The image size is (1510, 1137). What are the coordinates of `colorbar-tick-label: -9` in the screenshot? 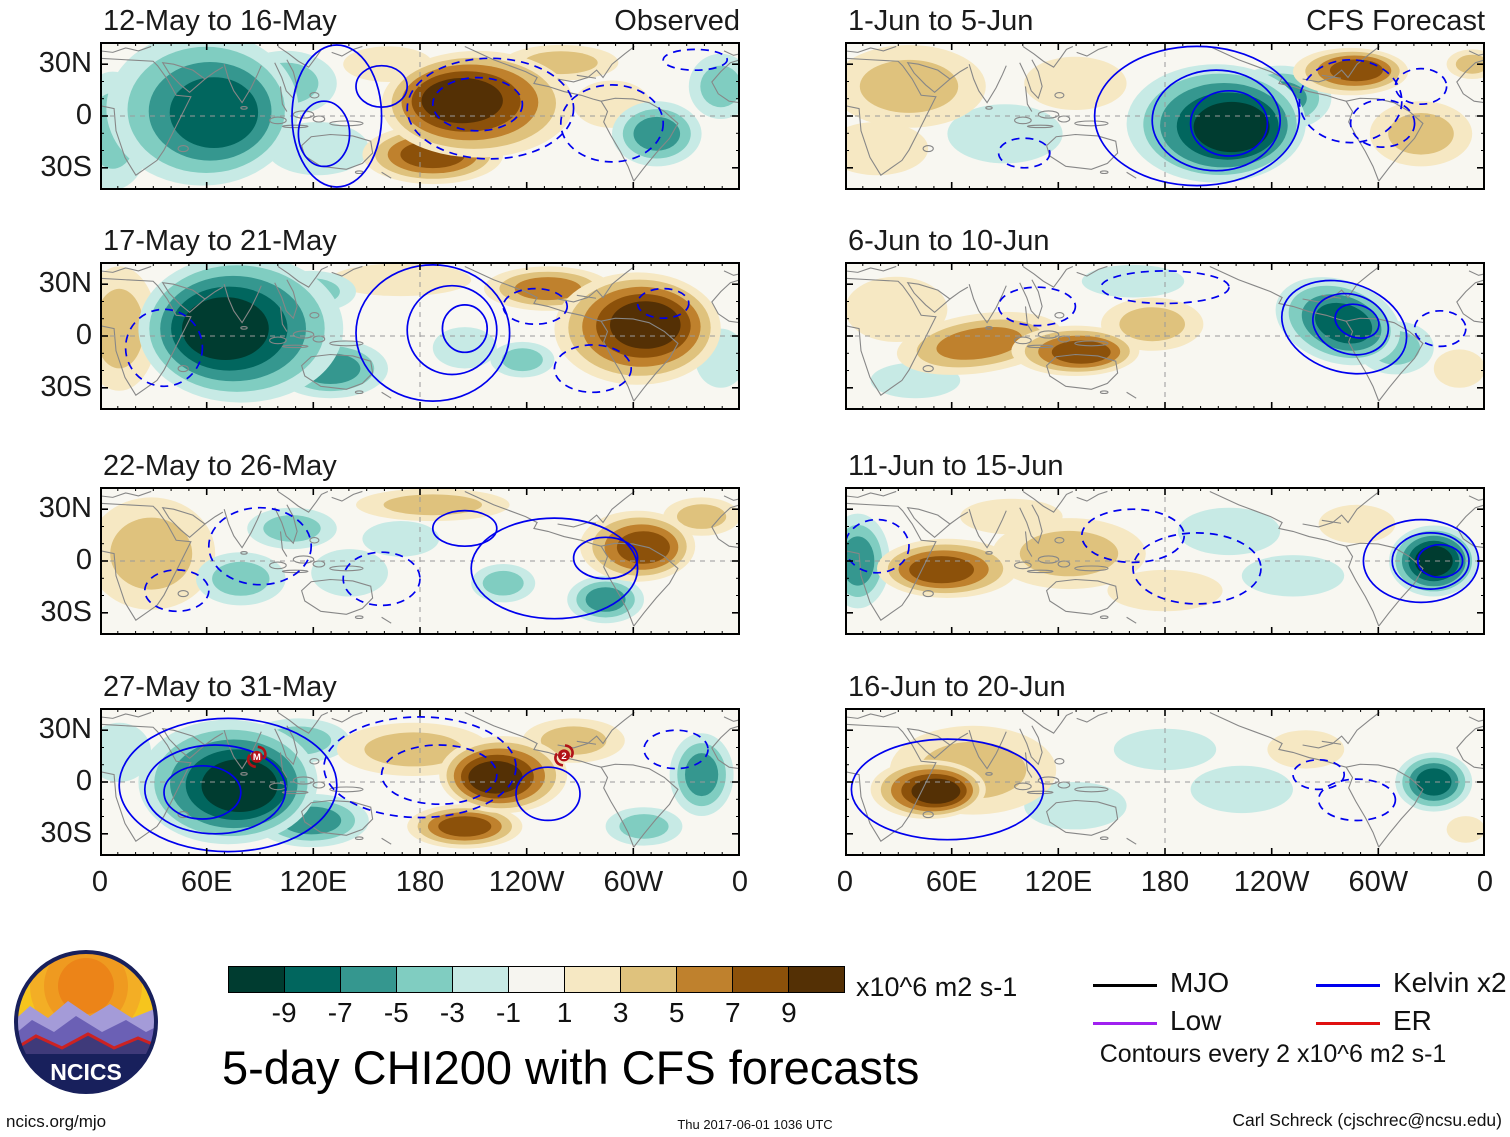 It's located at (284, 1012).